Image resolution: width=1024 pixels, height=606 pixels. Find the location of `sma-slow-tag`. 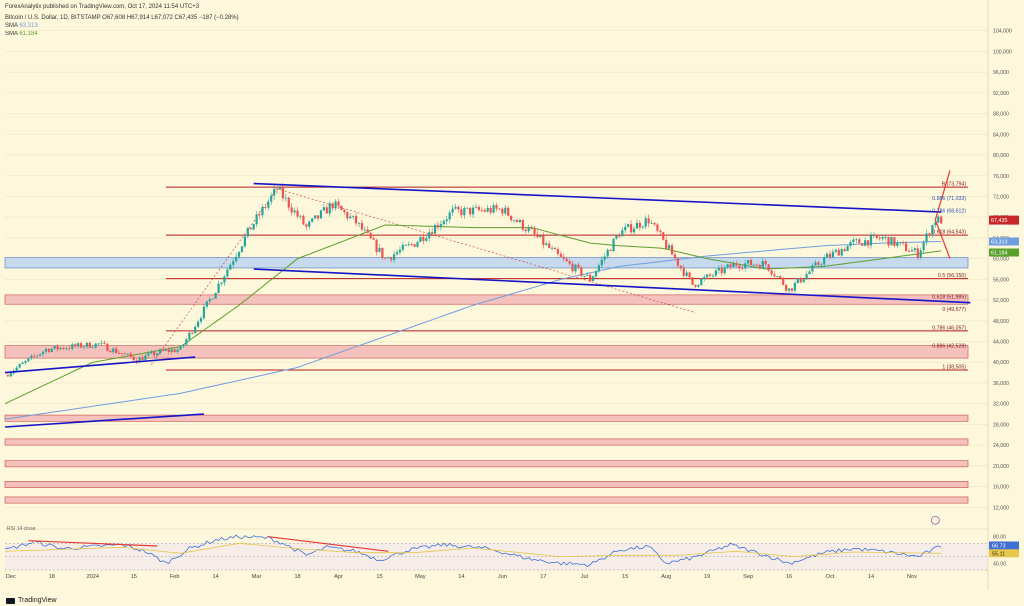

sma-slow-tag is located at coordinates (1004, 241).